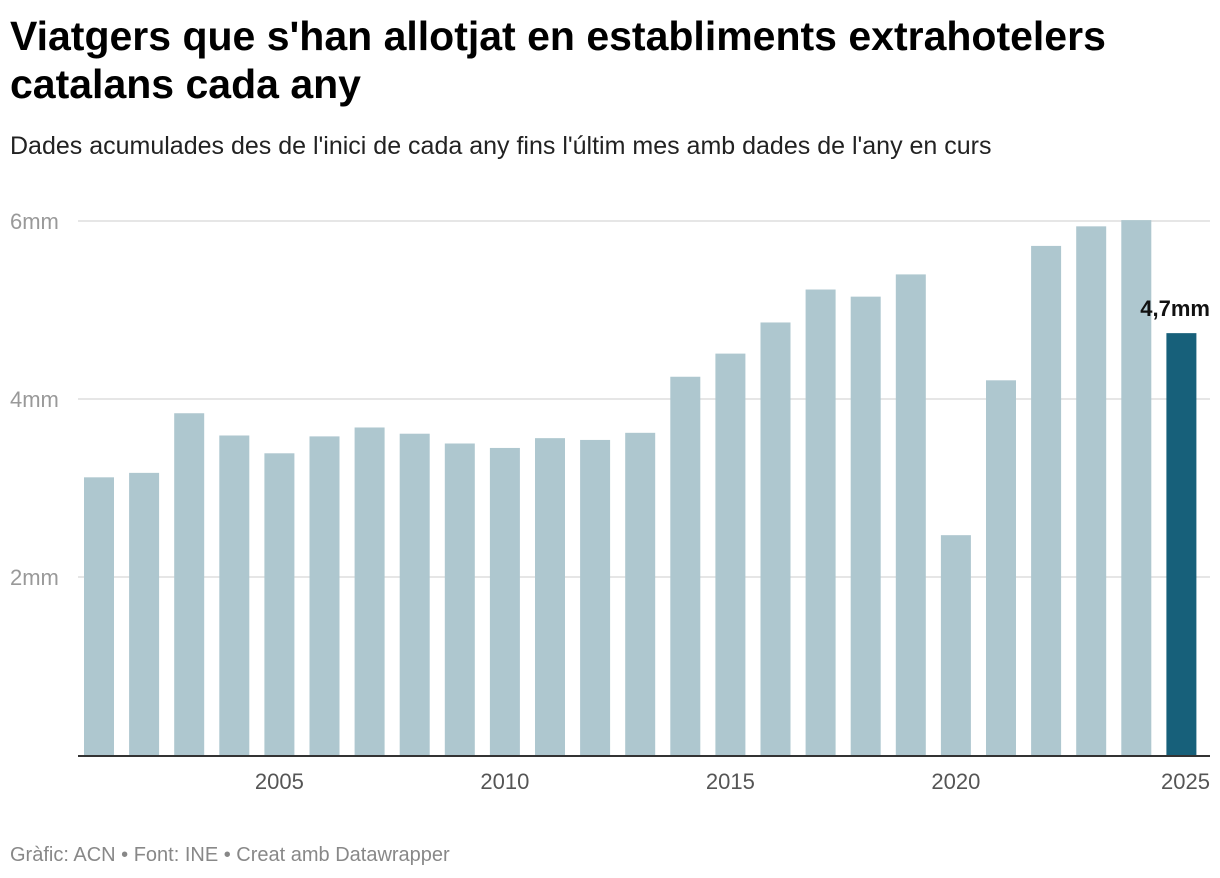 The image size is (1220, 878). What do you see at coordinates (1185, 781) in the screenshot?
I see `x-tick-label: 2025` at bounding box center [1185, 781].